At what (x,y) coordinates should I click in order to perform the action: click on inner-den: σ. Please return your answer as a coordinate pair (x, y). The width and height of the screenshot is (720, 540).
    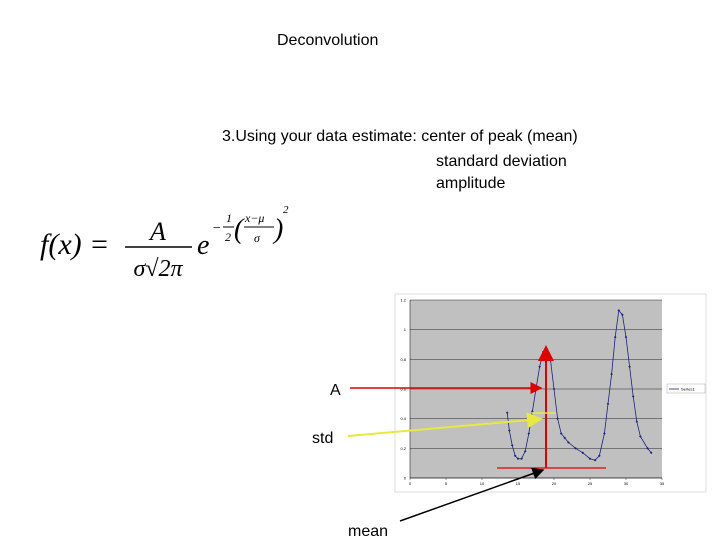
    Looking at the image, I should click on (257, 238).